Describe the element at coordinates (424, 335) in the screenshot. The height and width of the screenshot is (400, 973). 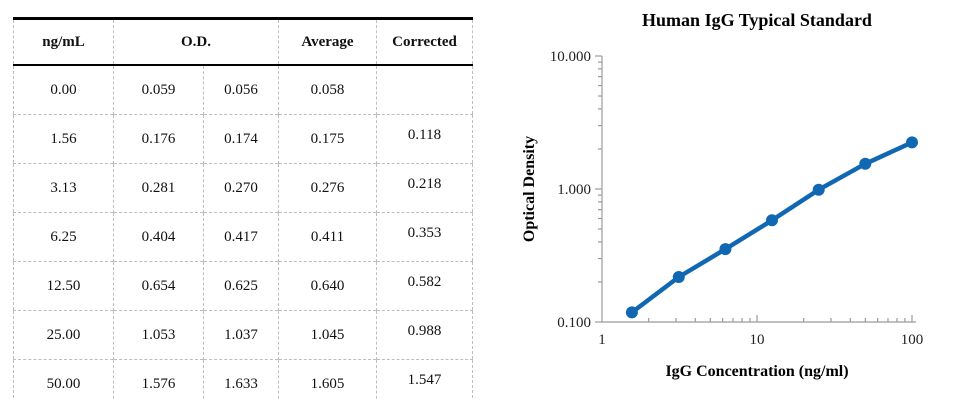
I see `cell-corrected: 0.988` at that location.